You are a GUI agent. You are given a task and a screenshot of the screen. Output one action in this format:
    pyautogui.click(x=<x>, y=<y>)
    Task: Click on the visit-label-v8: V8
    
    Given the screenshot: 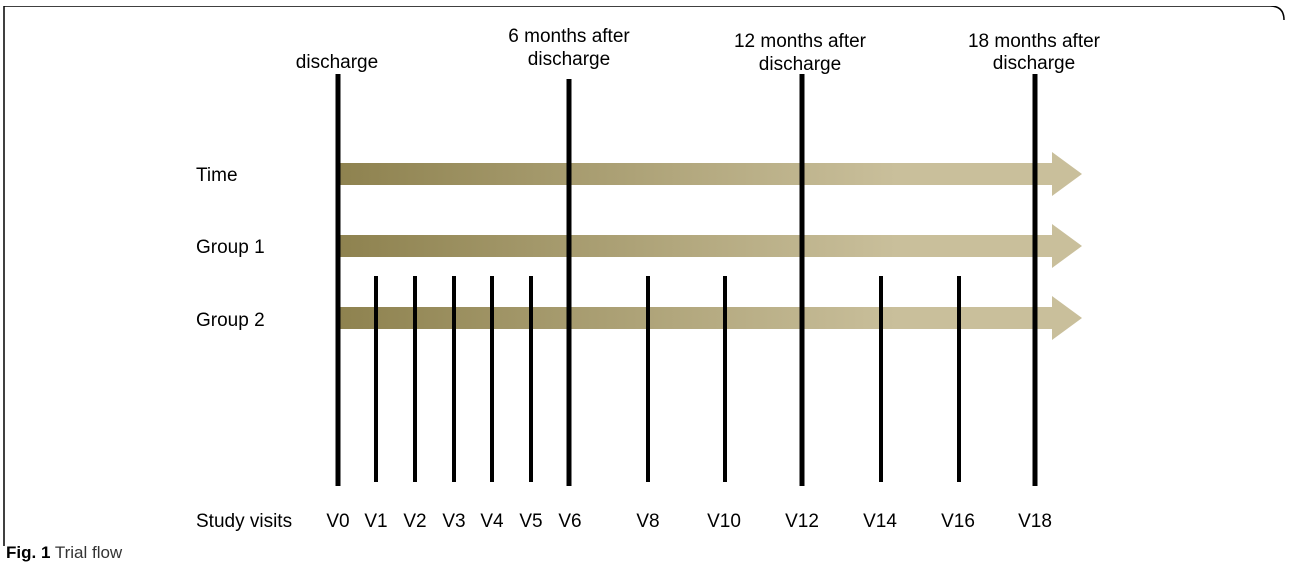 What is the action you would take?
    pyautogui.click(x=647, y=521)
    